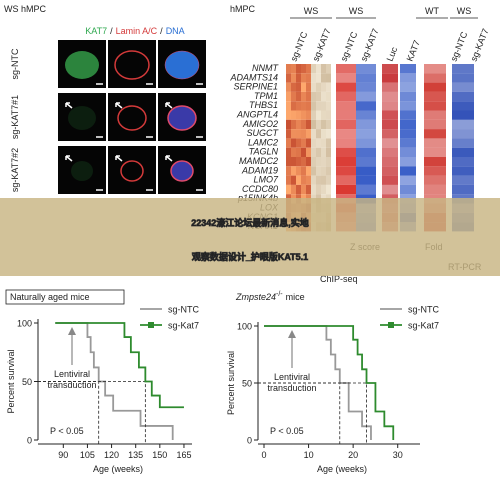 The height and width of the screenshot is (485, 500). What do you see at coordinates (250, 256) in the screenshot?
I see `banner-line: 观察数据设计_护眼版KAT5.1` at bounding box center [250, 256].